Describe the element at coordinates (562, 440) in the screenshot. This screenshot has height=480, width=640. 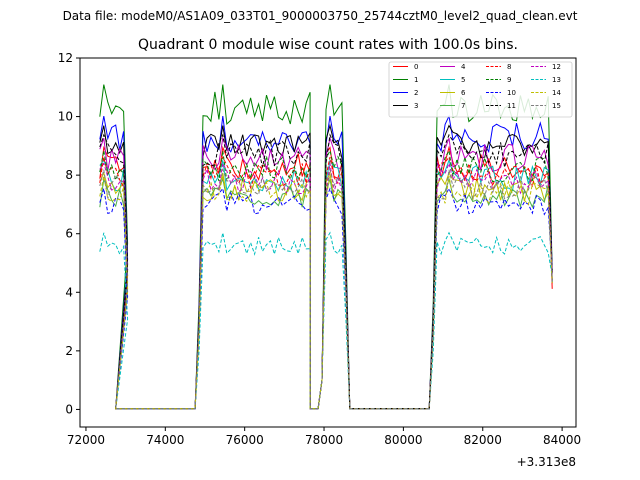
I see `x-tick-label: 84000` at that location.